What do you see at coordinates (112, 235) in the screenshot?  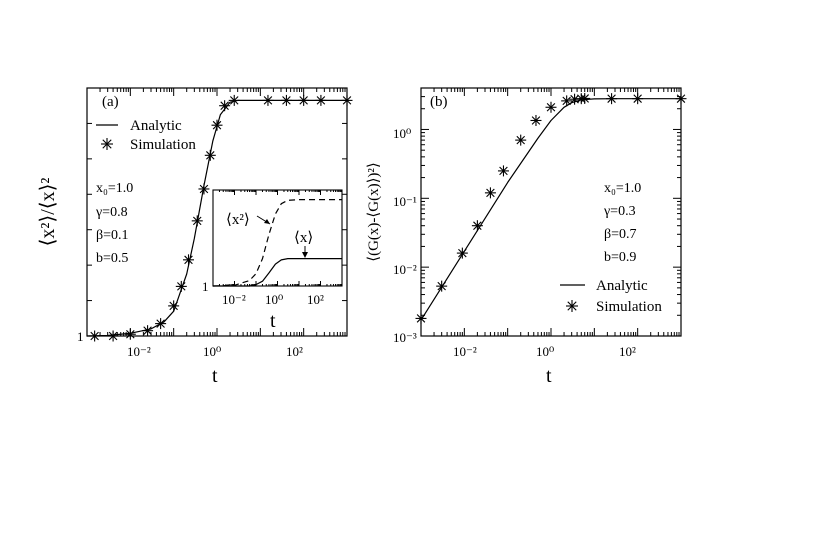 I see `panel-a-param-beta: β=0.1` at bounding box center [112, 235].